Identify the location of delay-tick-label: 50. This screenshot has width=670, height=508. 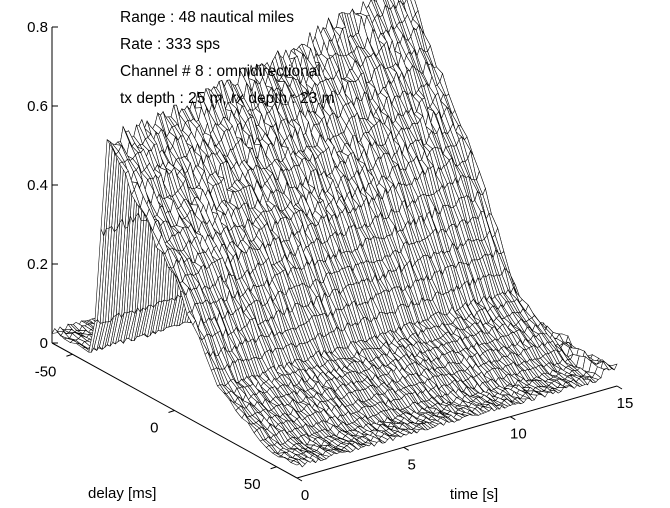
(252, 484).